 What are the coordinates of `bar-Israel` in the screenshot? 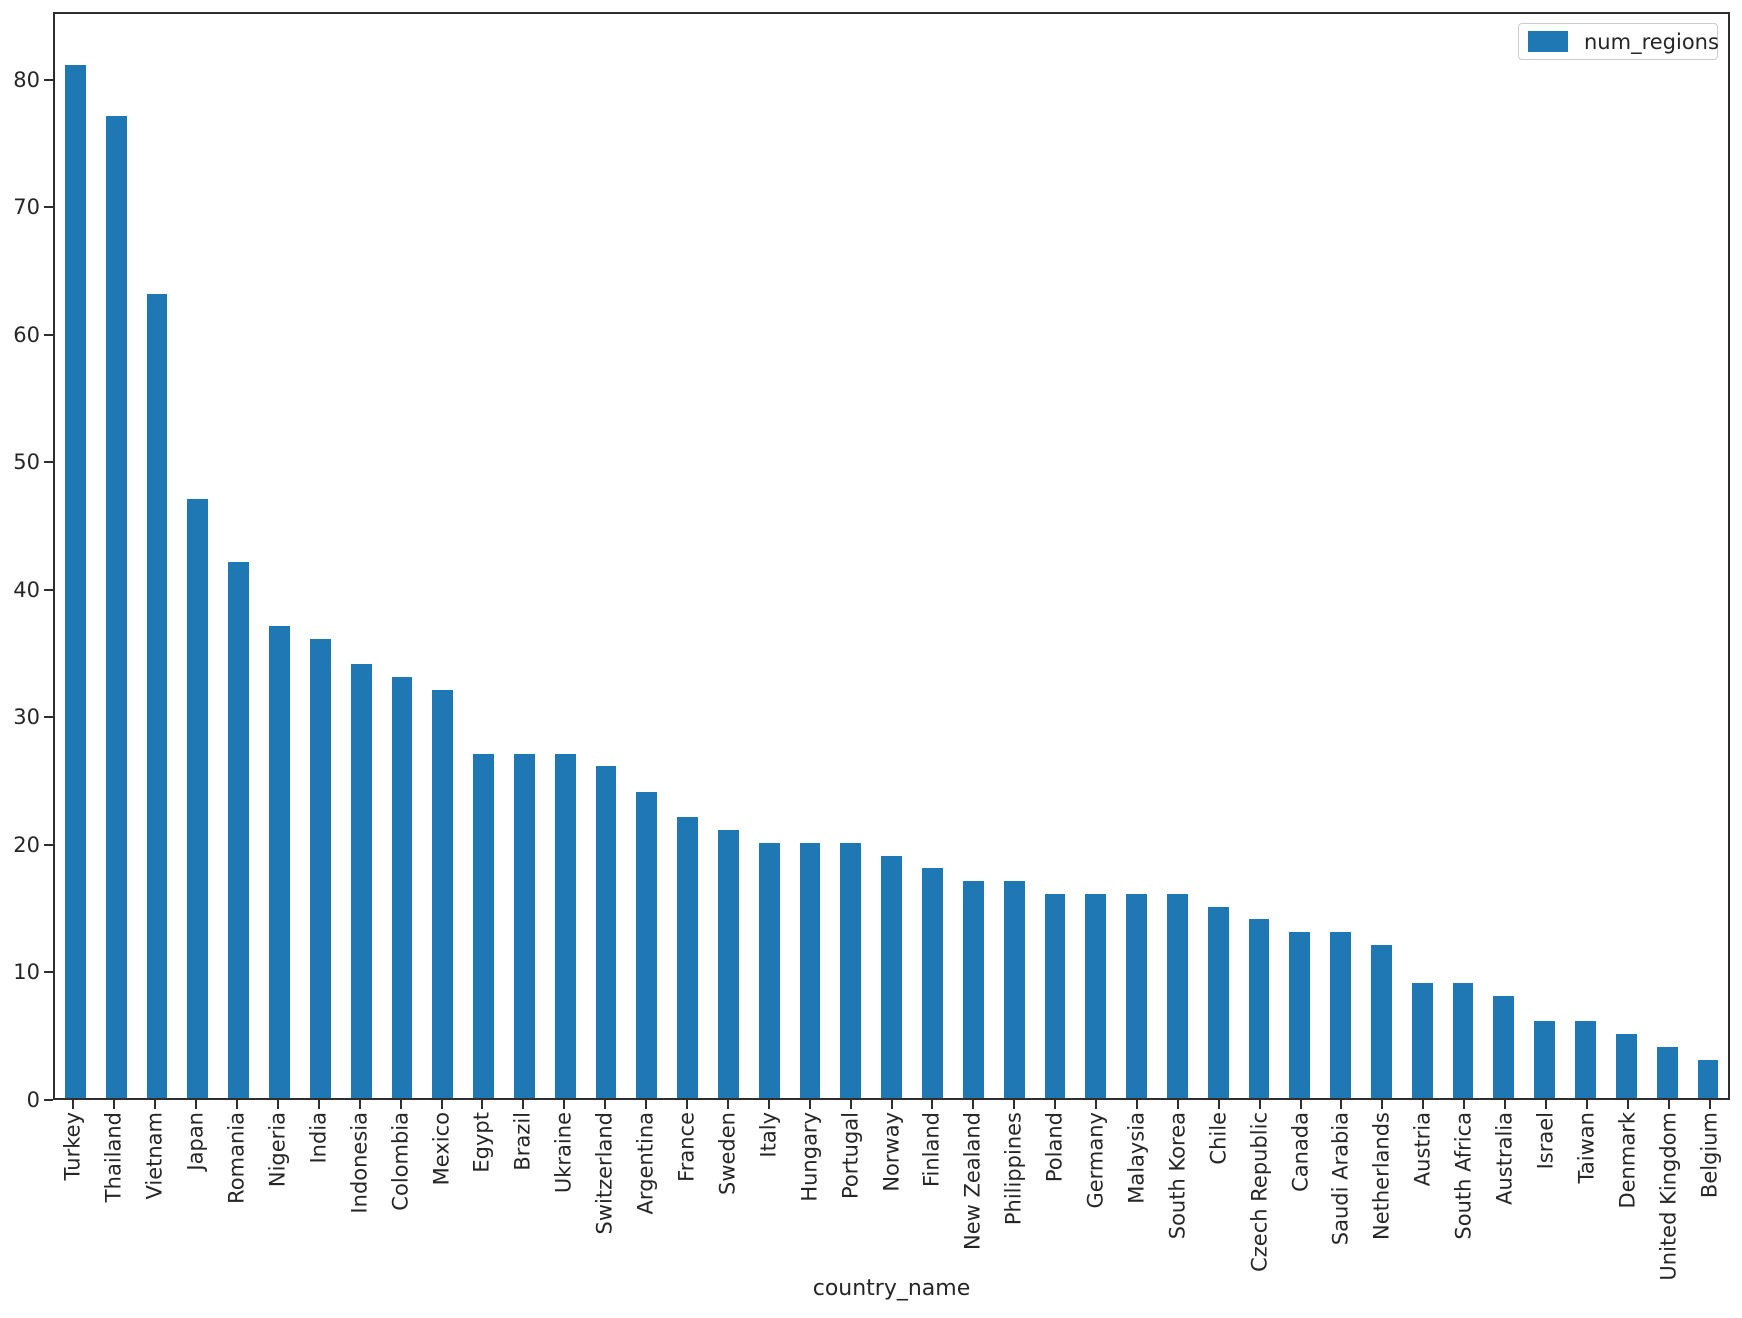 It's located at (1545, 1059).